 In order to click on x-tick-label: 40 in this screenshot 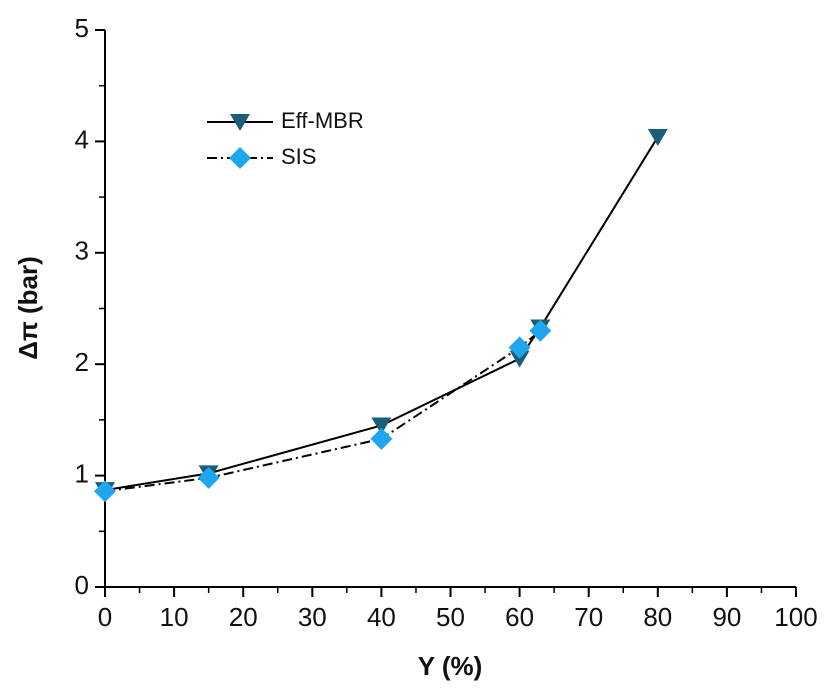, I will do `click(381, 617)`.